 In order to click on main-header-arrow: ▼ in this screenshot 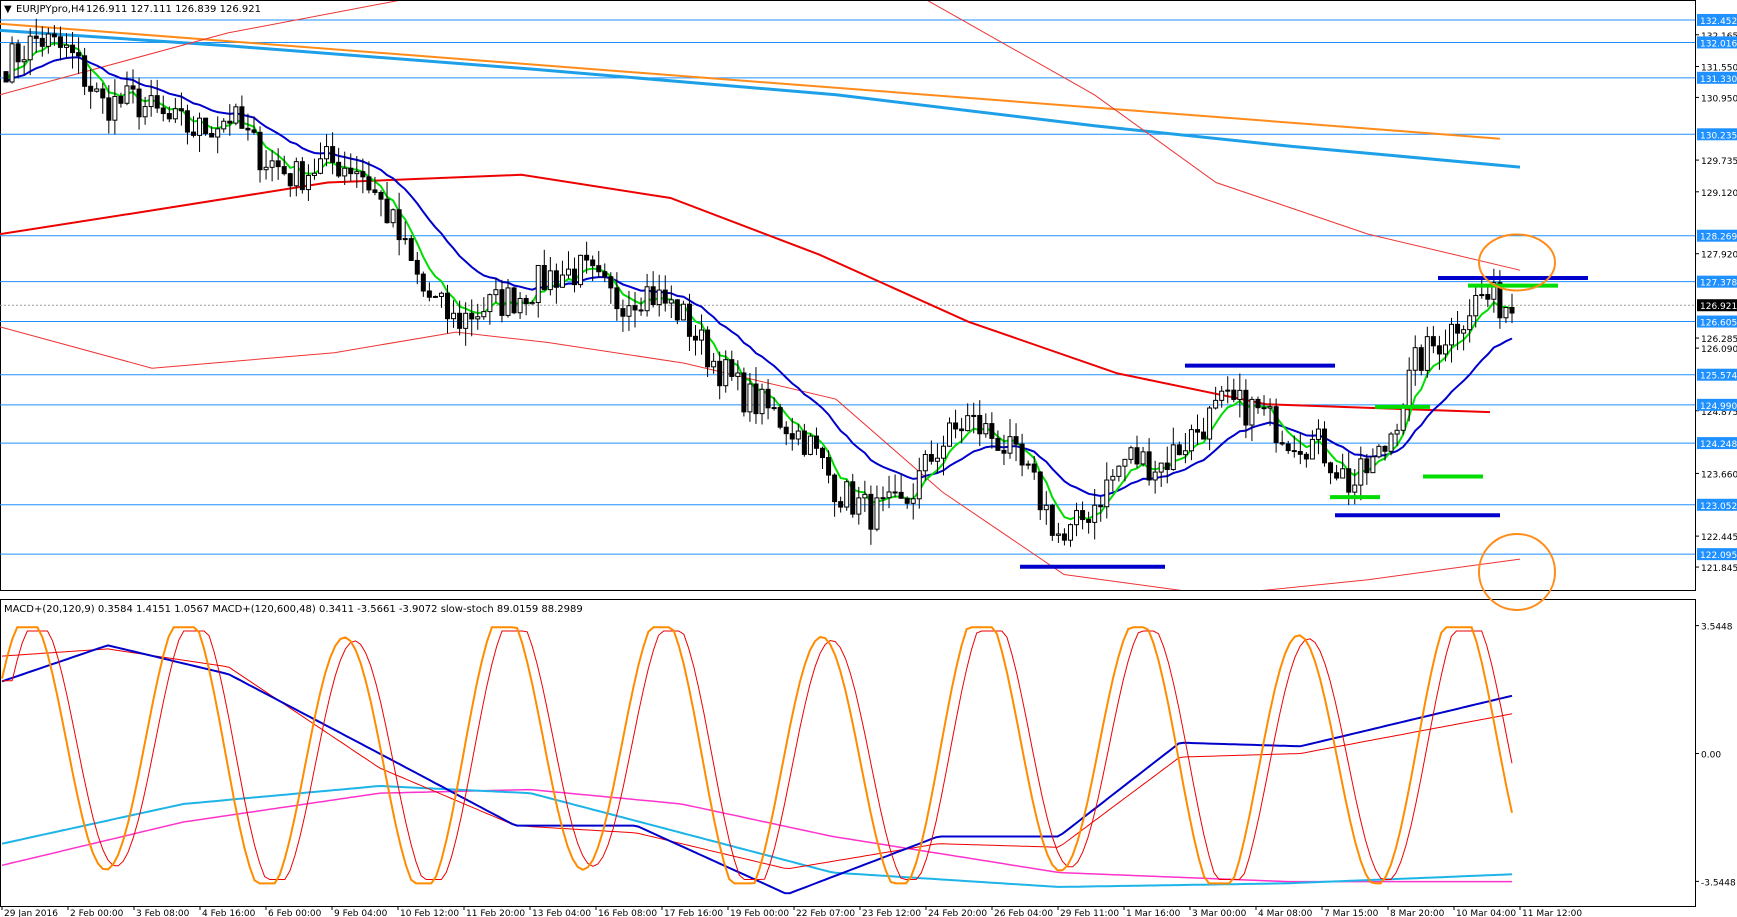, I will do `click(8, 9)`.